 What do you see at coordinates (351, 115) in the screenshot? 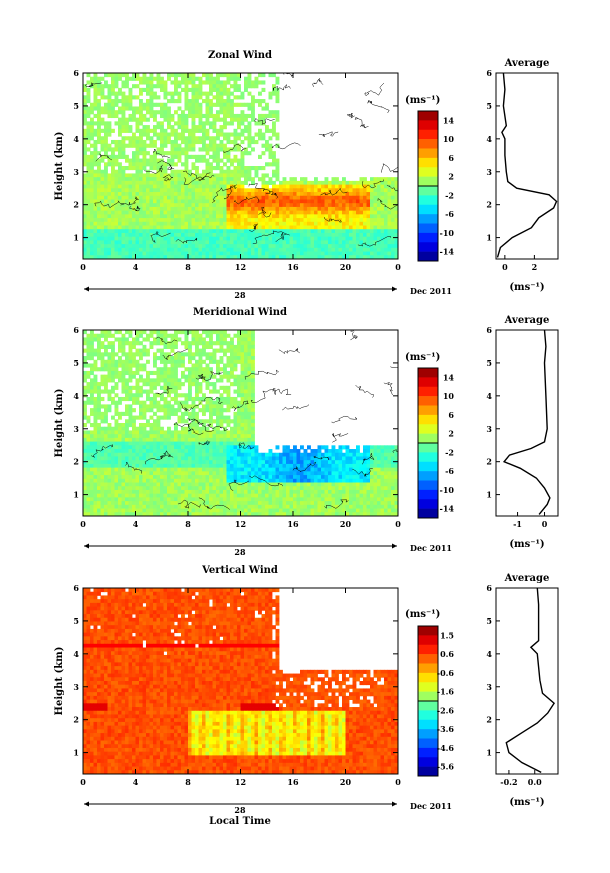
I see `zonal-wind-contour-line` at bounding box center [351, 115].